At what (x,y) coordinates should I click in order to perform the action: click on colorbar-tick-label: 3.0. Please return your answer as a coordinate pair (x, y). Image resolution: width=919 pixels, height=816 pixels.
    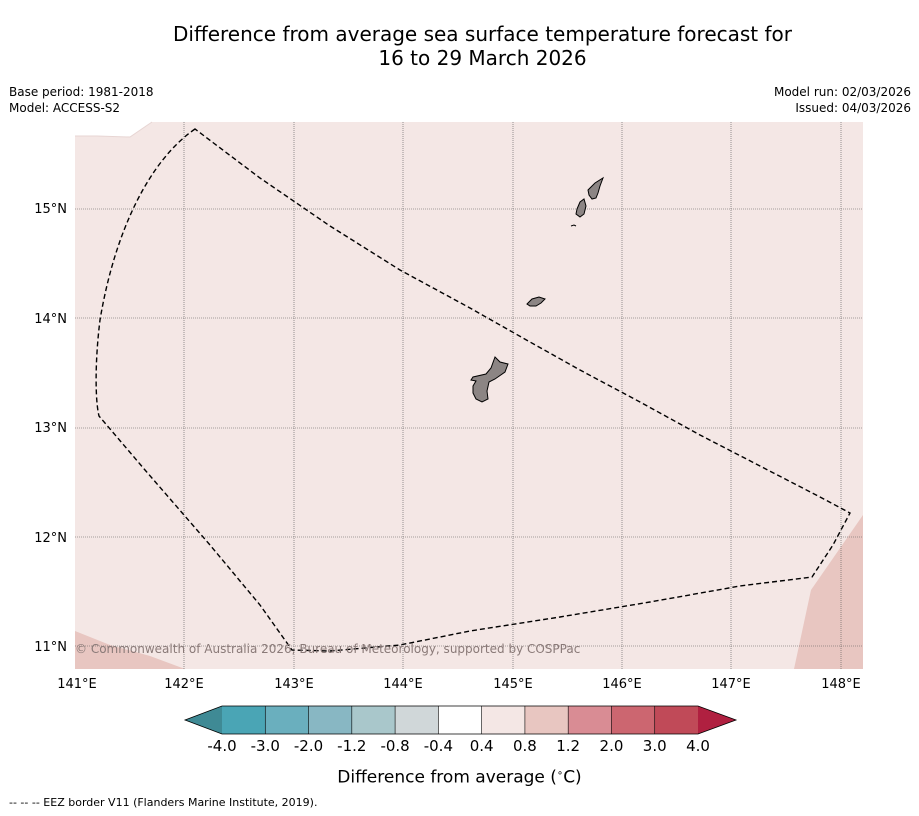
    Looking at the image, I should click on (654, 746).